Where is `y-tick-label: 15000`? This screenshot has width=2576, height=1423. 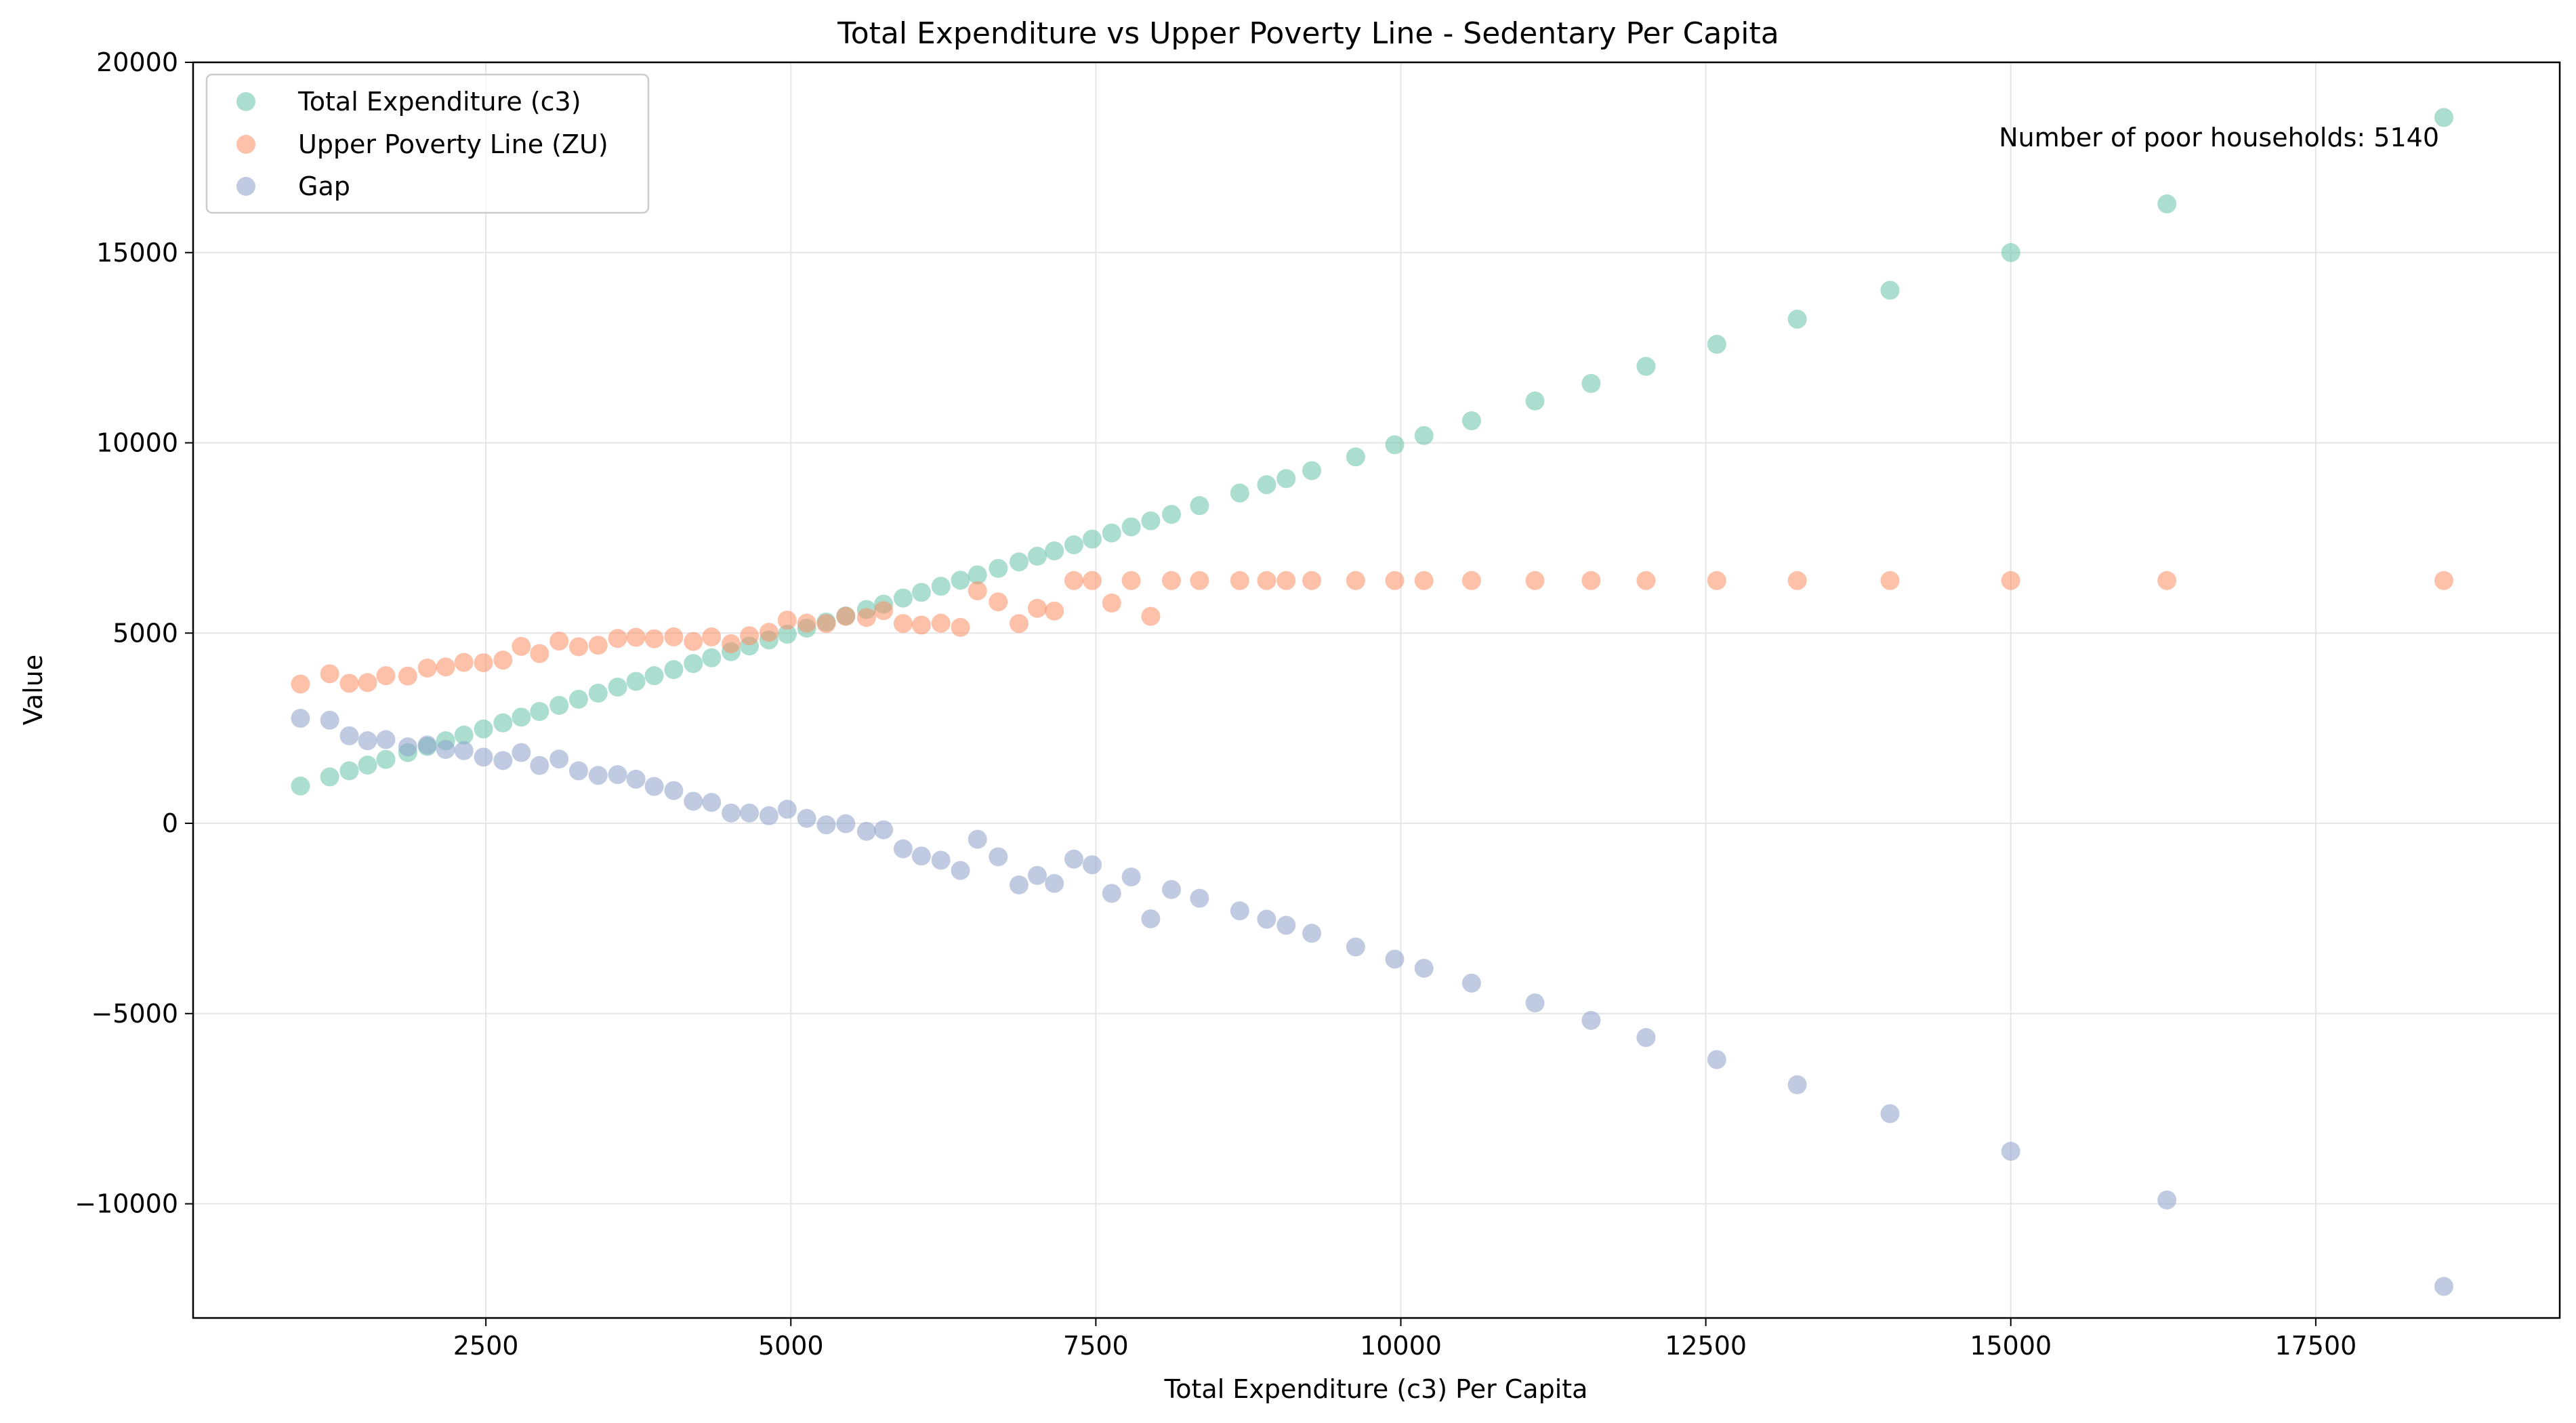 y-tick-label: 15000 is located at coordinates (137, 253).